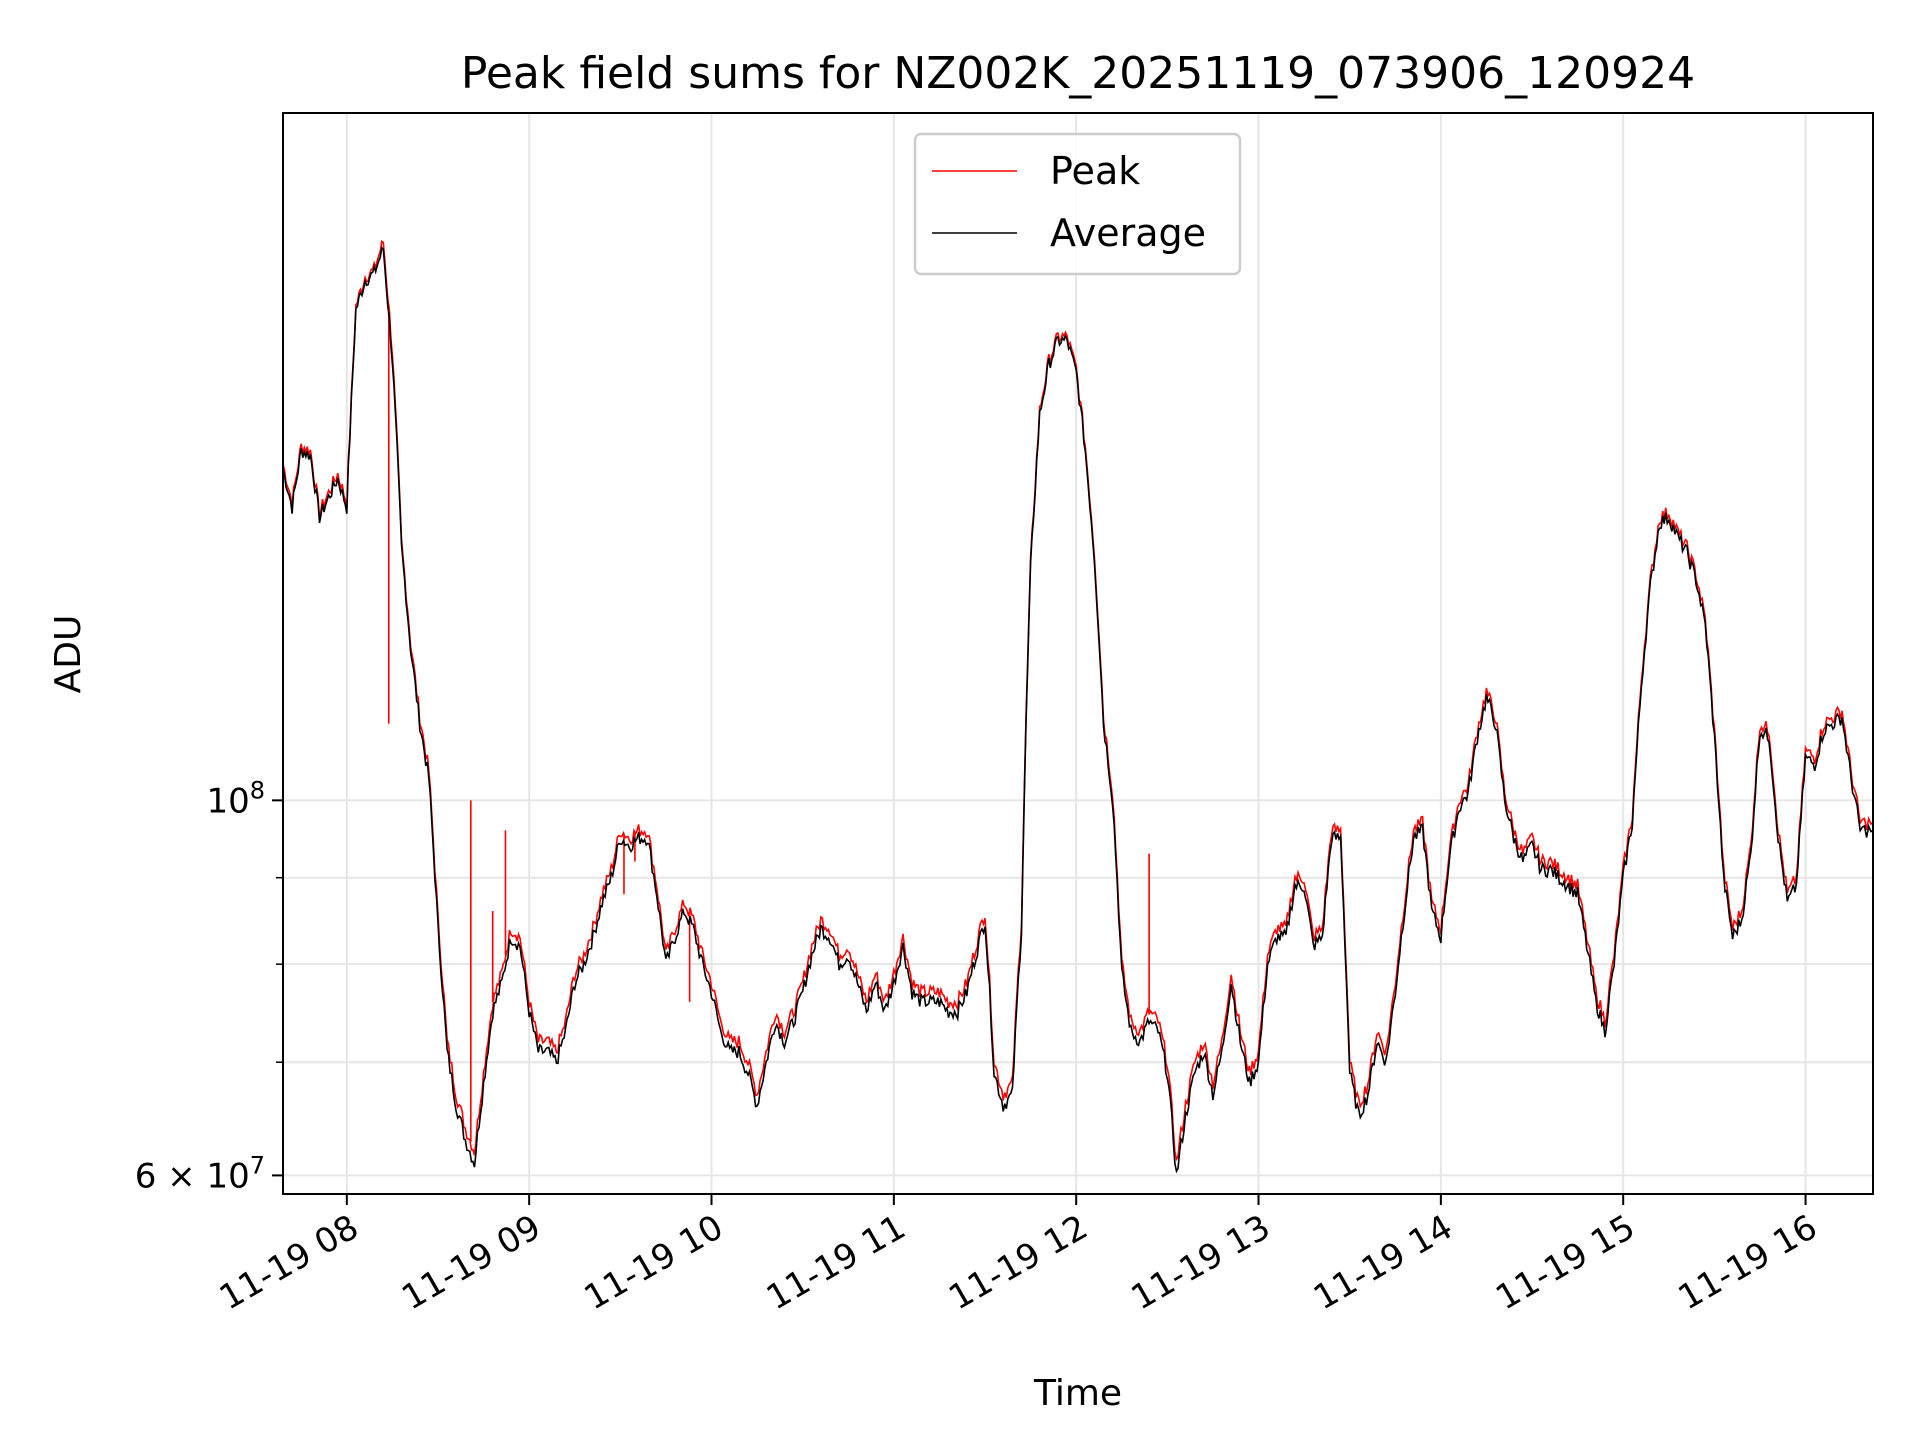 The width and height of the screenshot is (1920, 1440). Describe the element at coordinates (68, 654) in the screenshot. I see `y-axis-label: ADU` at that location.